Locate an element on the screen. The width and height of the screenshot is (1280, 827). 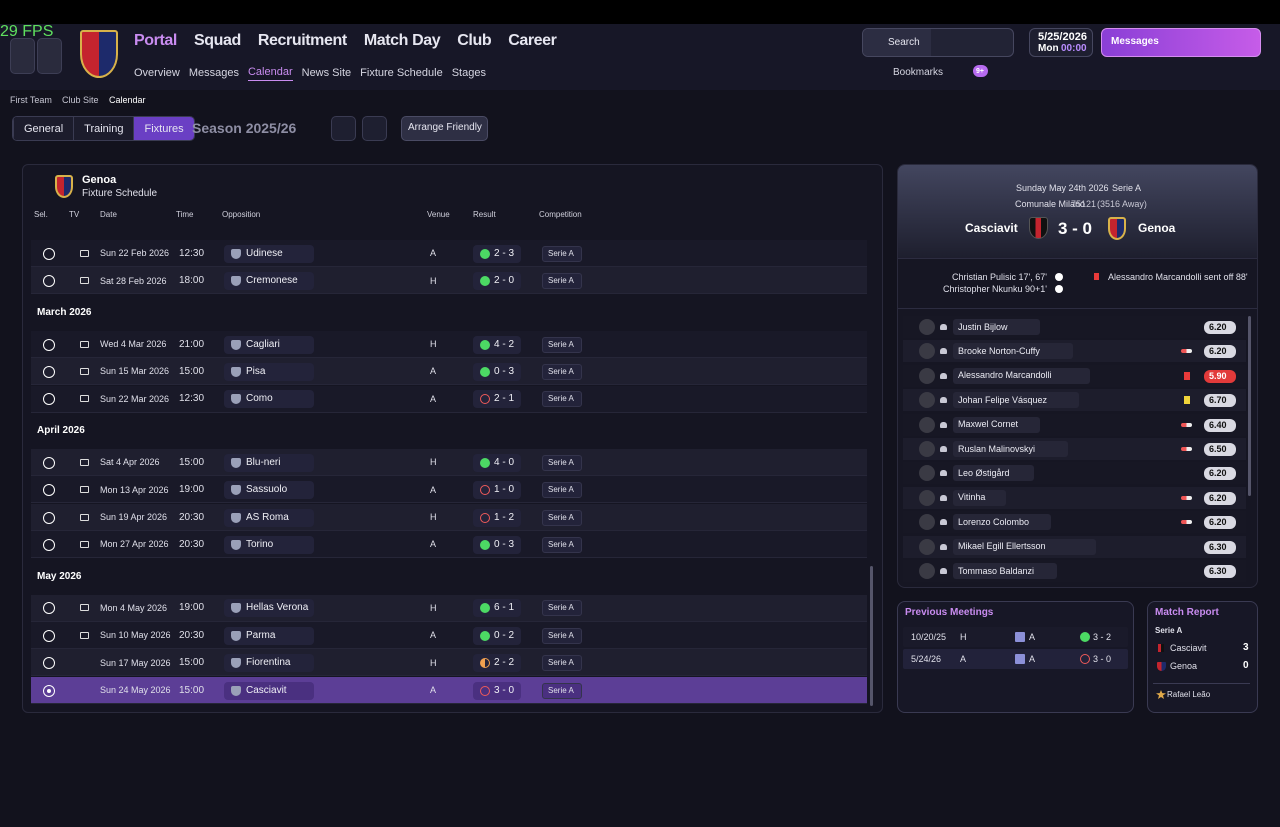
sub-nav-item: Stages is located at coordinates (468, 72).